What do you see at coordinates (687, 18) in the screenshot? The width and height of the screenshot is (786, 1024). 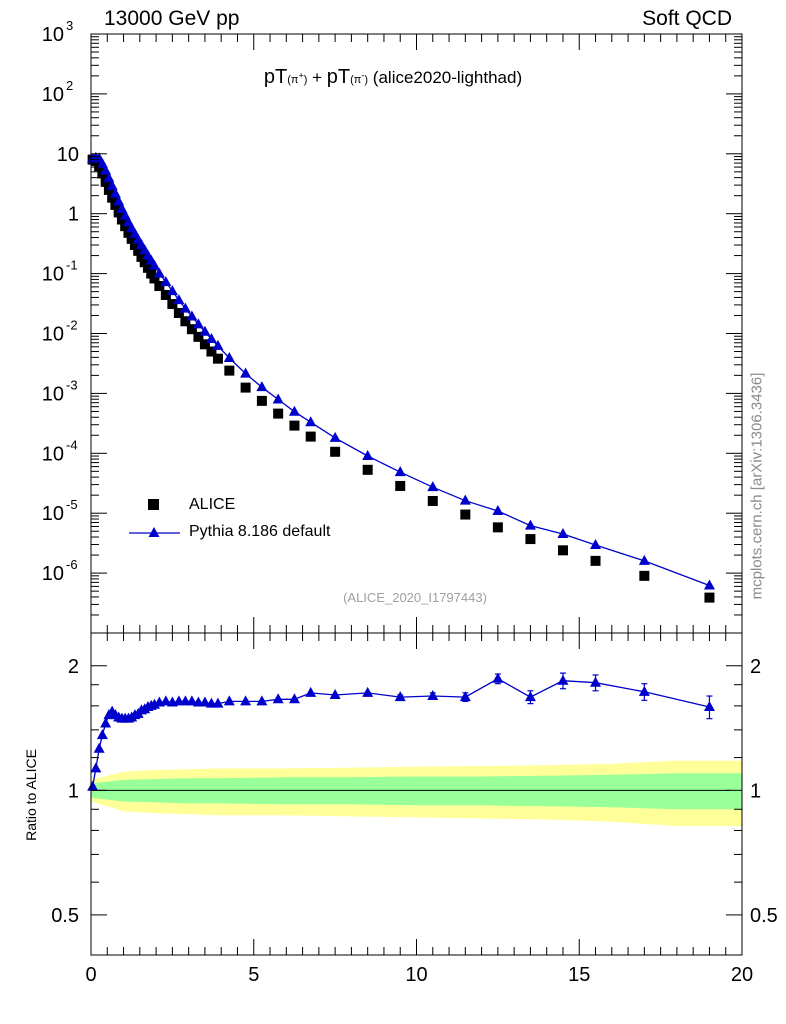 I see `header-process-label: Soft QCD` at bounding box center [687, 18].